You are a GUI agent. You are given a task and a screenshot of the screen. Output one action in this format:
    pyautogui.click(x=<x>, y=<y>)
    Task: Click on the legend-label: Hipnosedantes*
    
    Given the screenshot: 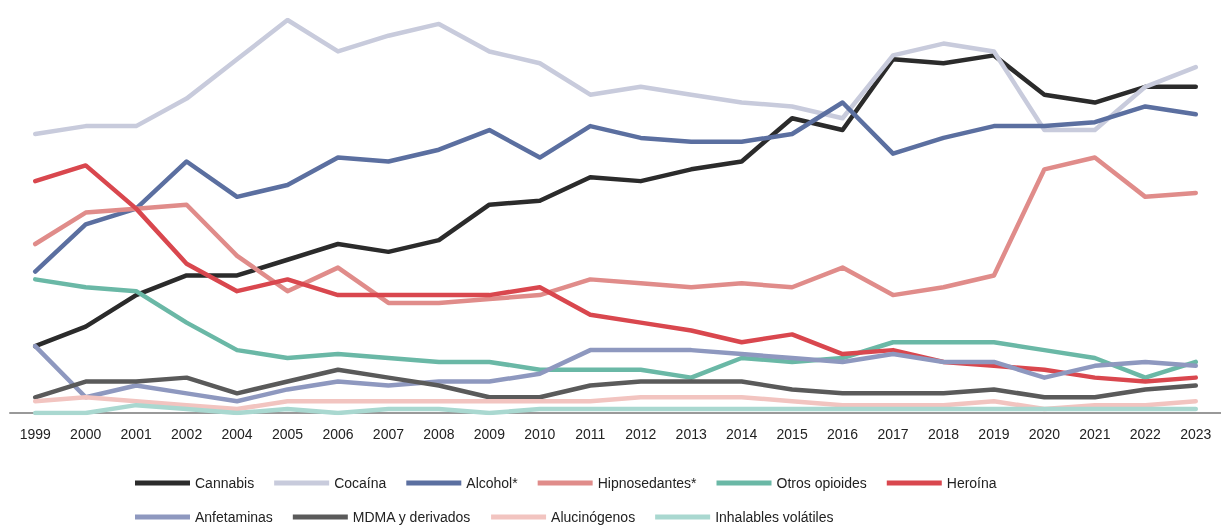 What is the action you would take?
    pyautogui.click(x=647, y=483)
    